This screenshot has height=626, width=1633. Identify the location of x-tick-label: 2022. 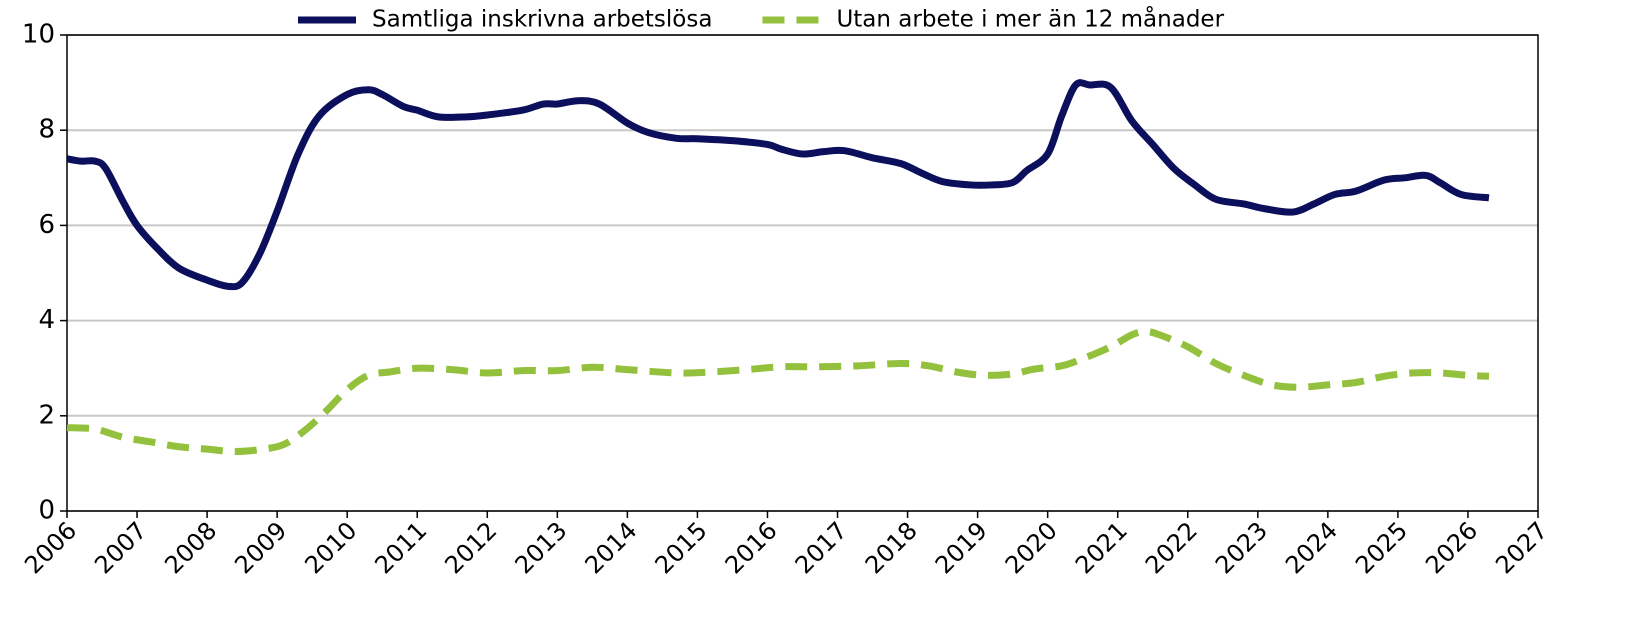
(1171, 547).